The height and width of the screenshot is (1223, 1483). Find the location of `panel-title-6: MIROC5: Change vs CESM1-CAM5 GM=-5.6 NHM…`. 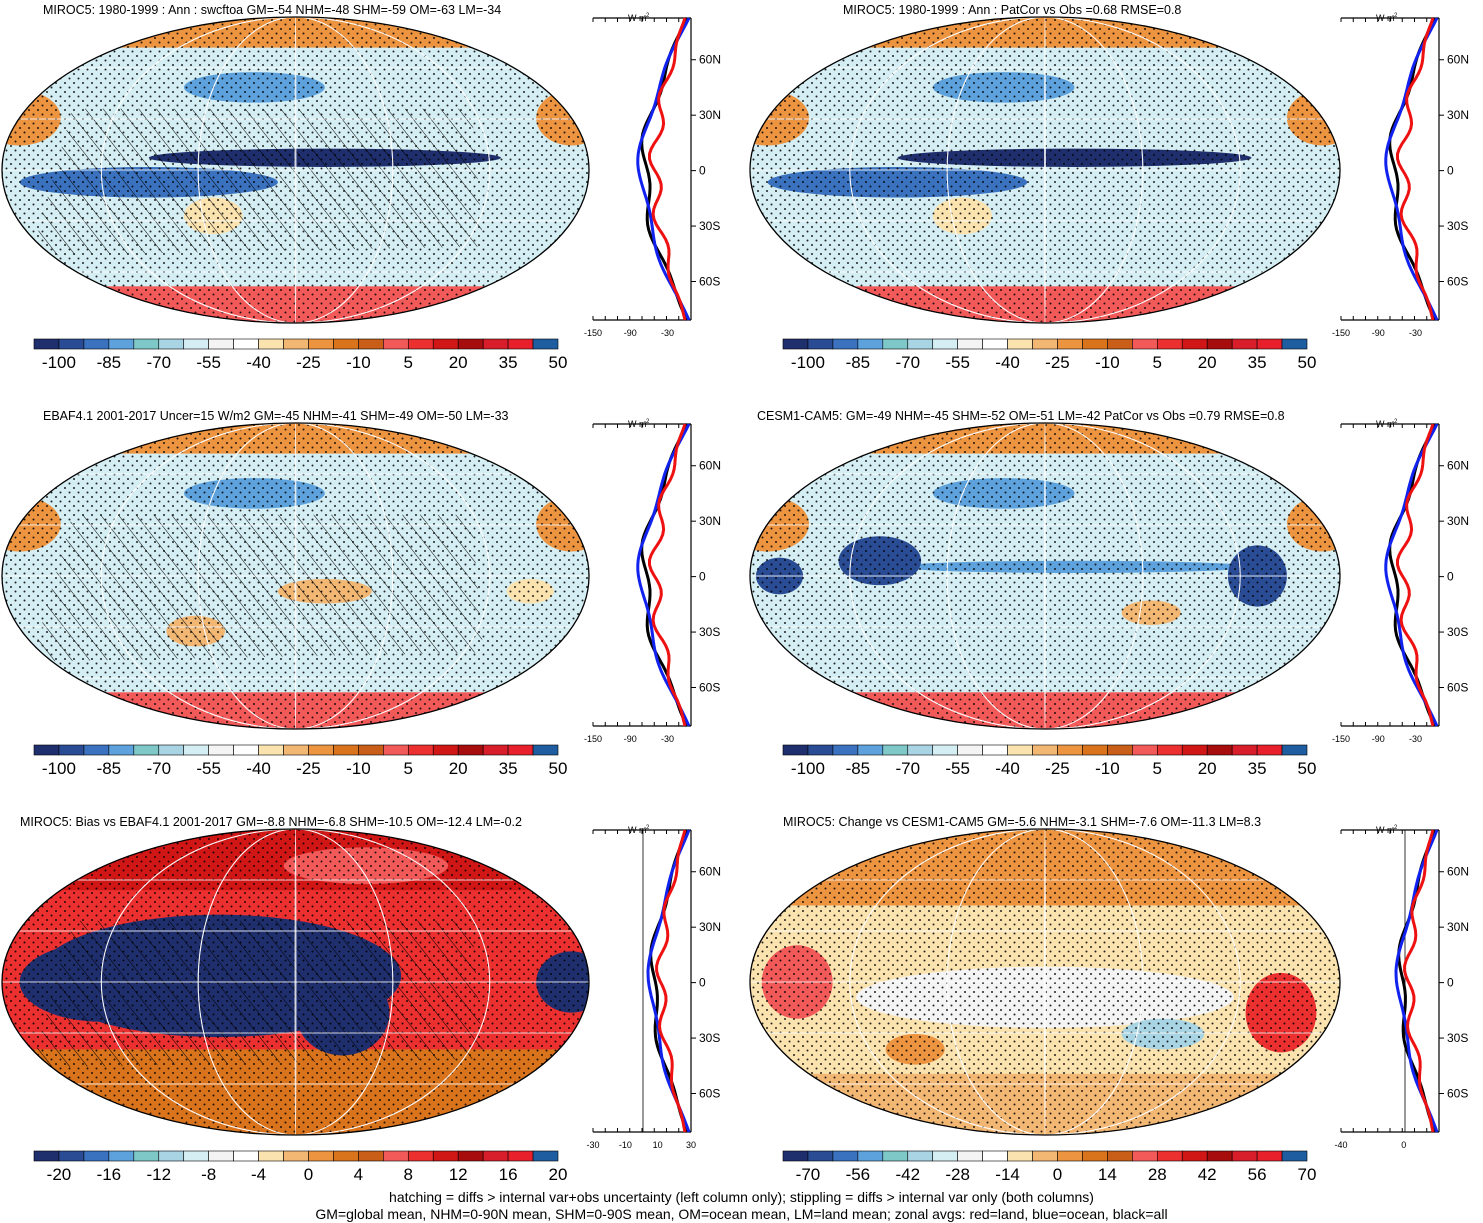

panel-title-6: MIROC5: Change vs CESM1-CAM5 GM=-5.6 NHM… is located at coordinates (1022, 822).